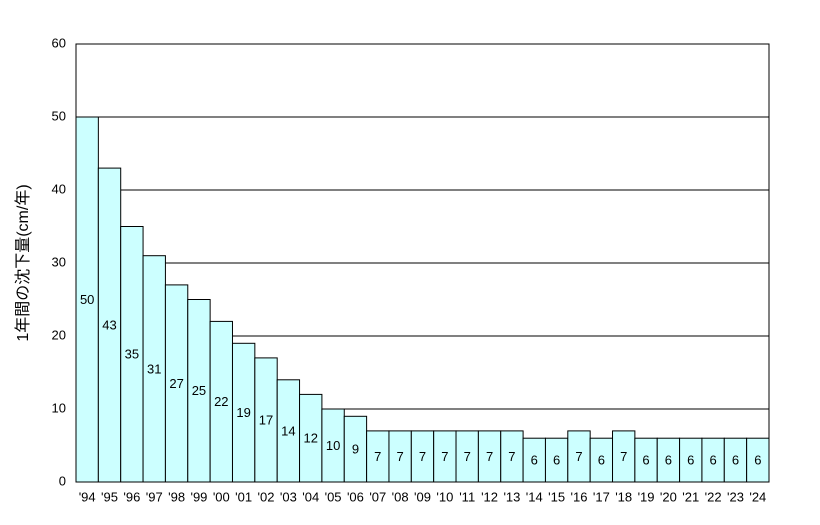  What do you see at coordinates (623, 496) in the screenshot?
I see `x-tick-label: '18` at bounding box center [623, 496].